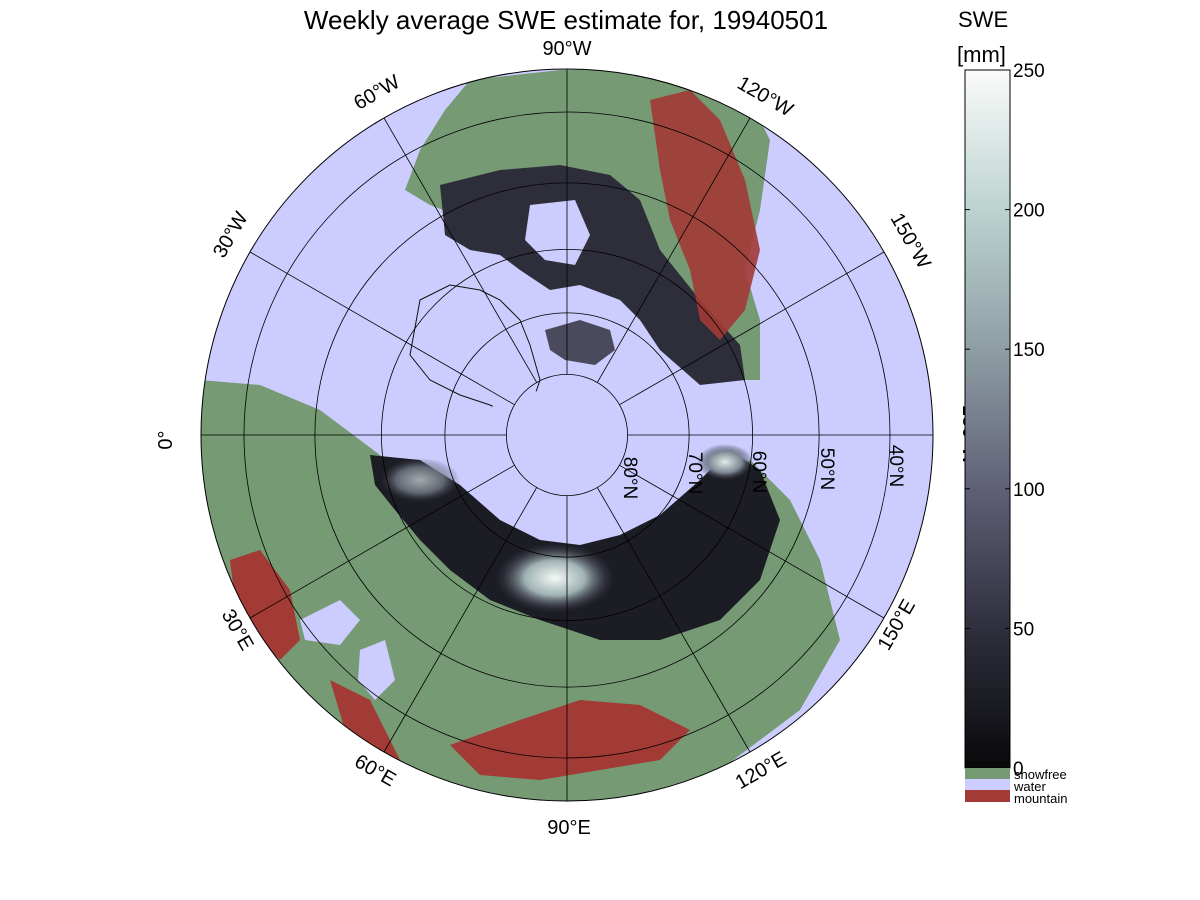 The image size is (1200, 900). Describe the element at coordinates (895, 466) in the screenshot. I see `lat-label-40n: 40°N` at that location.